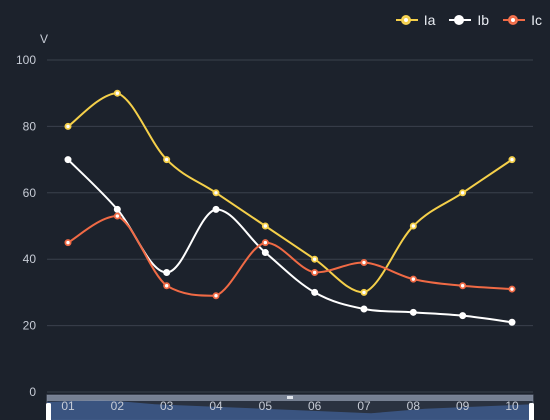 The image size is (550, 420). I want to click on legend-dot-ib, so click(459, 20).